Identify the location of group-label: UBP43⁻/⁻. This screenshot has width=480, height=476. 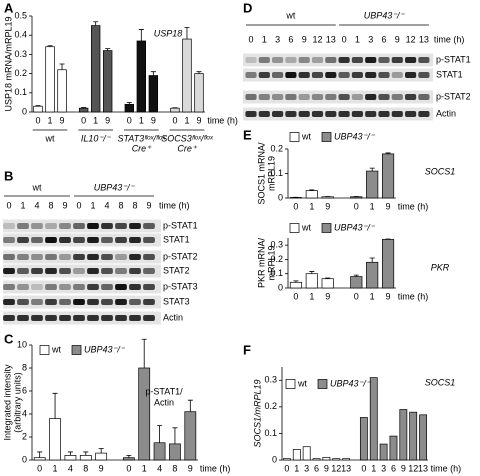
(115, 187).